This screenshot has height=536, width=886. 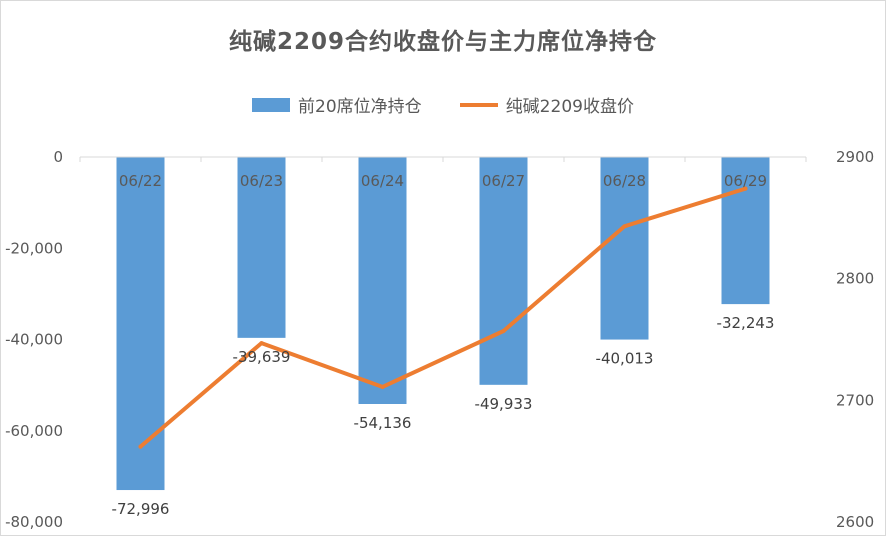 I want to click on chart-title: 纯碱2209合约收盘价与主力席位净持仓, so click(x=442, y=42).